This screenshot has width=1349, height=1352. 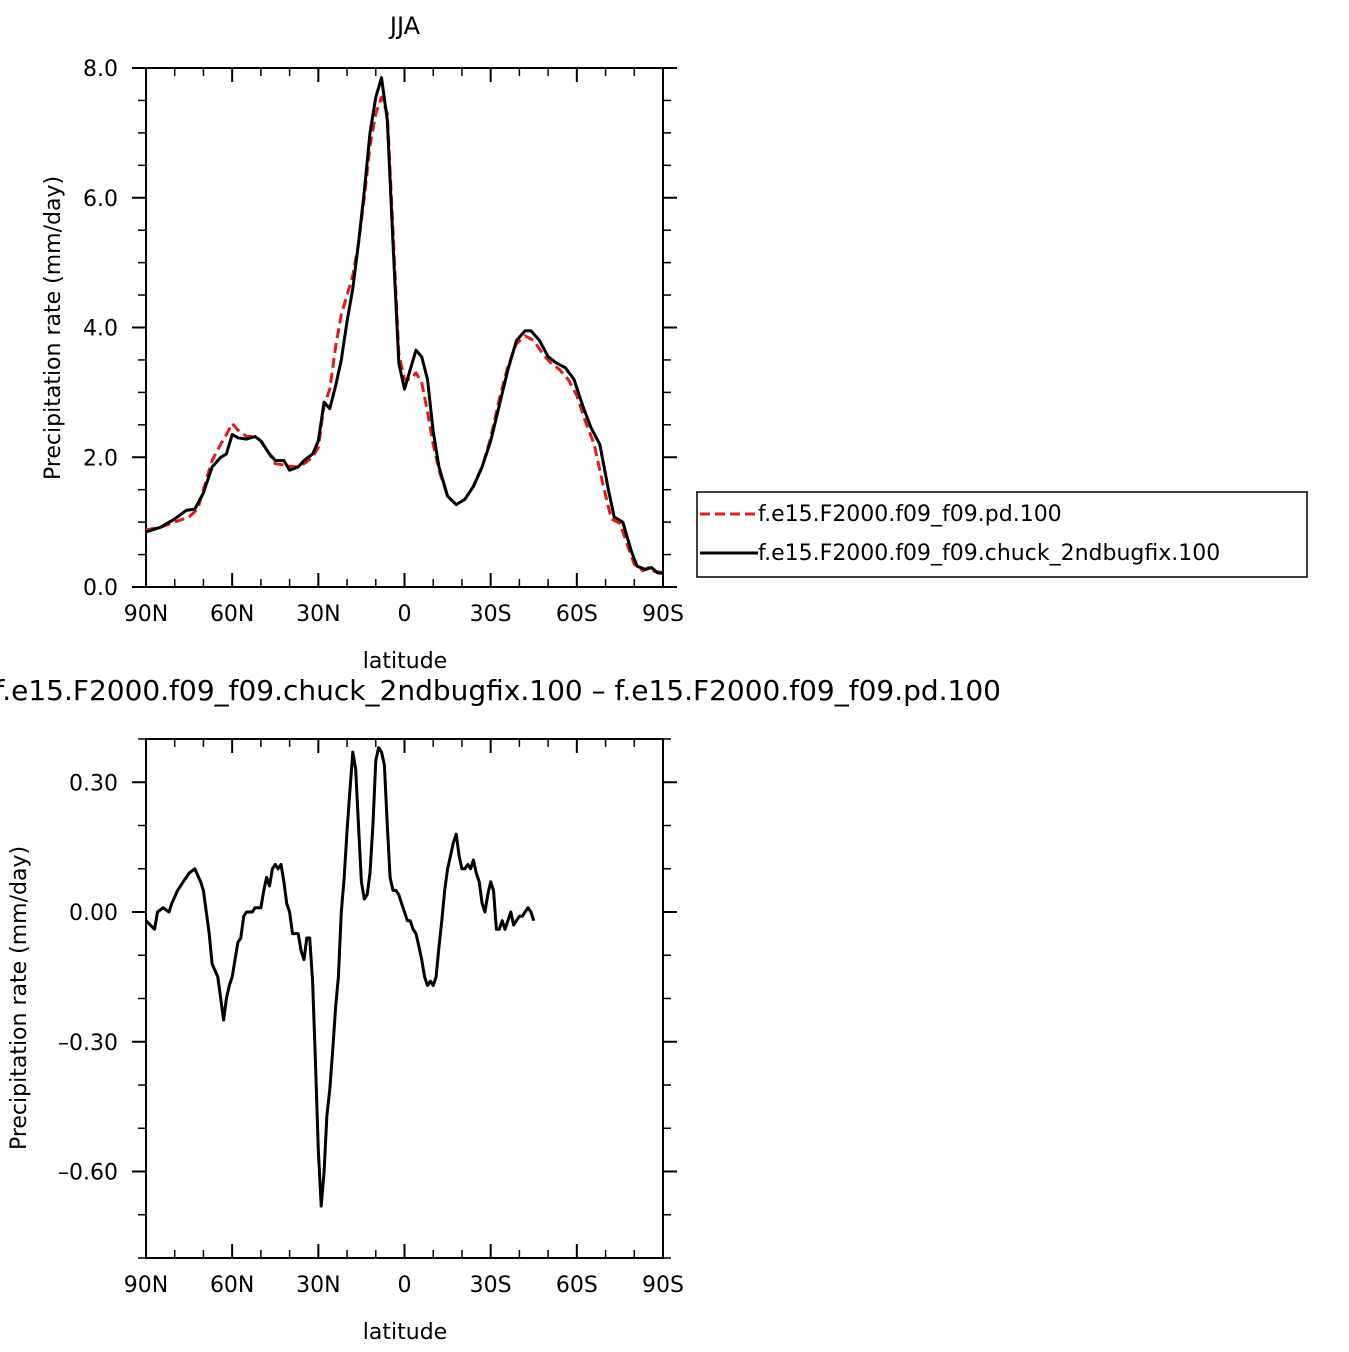 What do you see at coordinates (93, 783) in the screenshot?
I see `y-tick-label: 0.30` at bounding box center [93, 783].